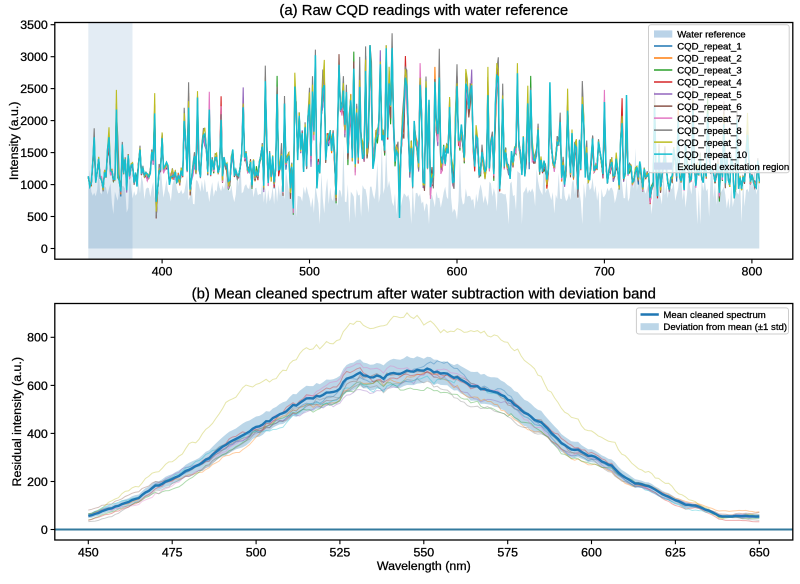 This screenshot has width=800, height=584. What do you see at coordinates (709, 95) in the screenshot?
I see `svg-text: CQD_repeat_5` at bounding box center [709, 95].